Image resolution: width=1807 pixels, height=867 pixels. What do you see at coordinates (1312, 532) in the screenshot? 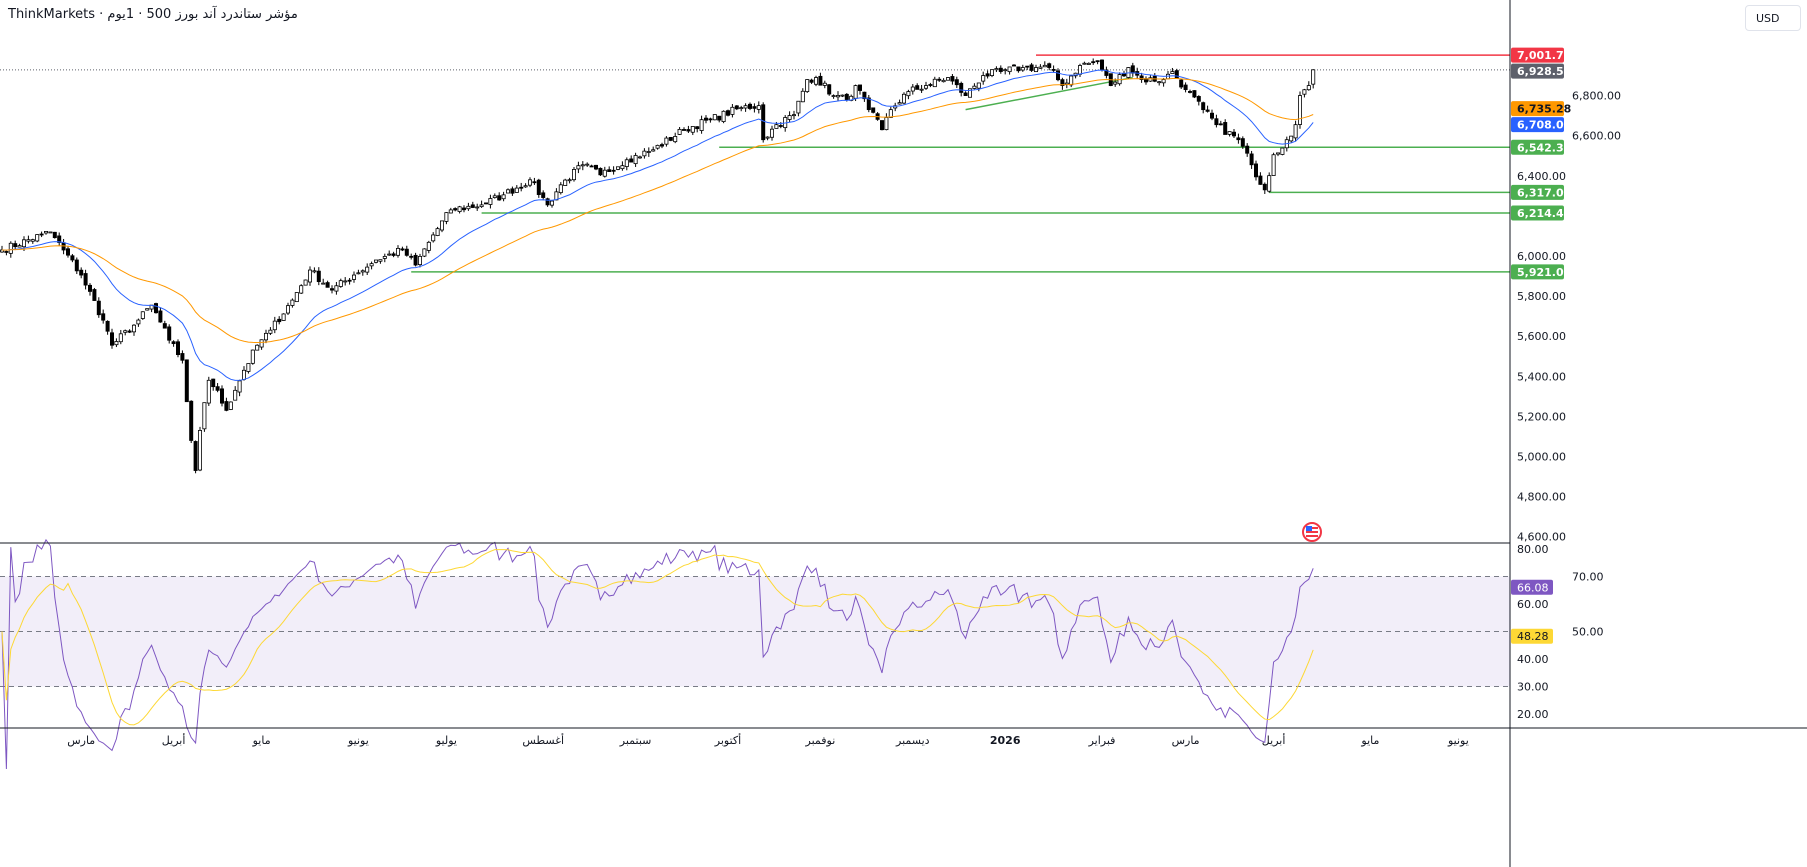
I see `us-flag-icon` at bounding box center [1312, 532].